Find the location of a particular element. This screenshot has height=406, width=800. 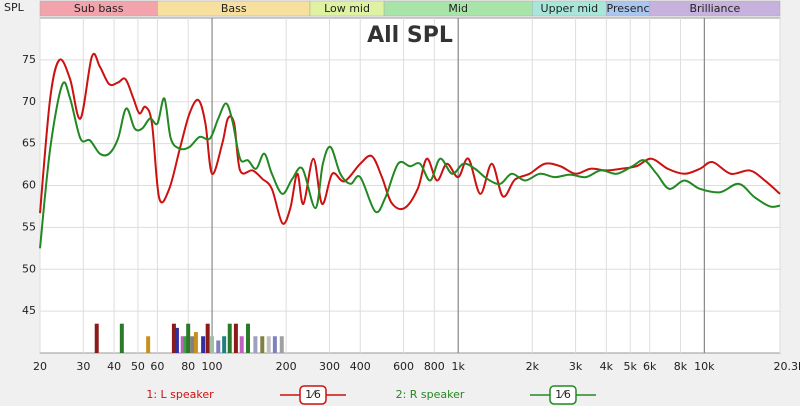

y-axis-label: SPL is located at coordinates (14, 7).